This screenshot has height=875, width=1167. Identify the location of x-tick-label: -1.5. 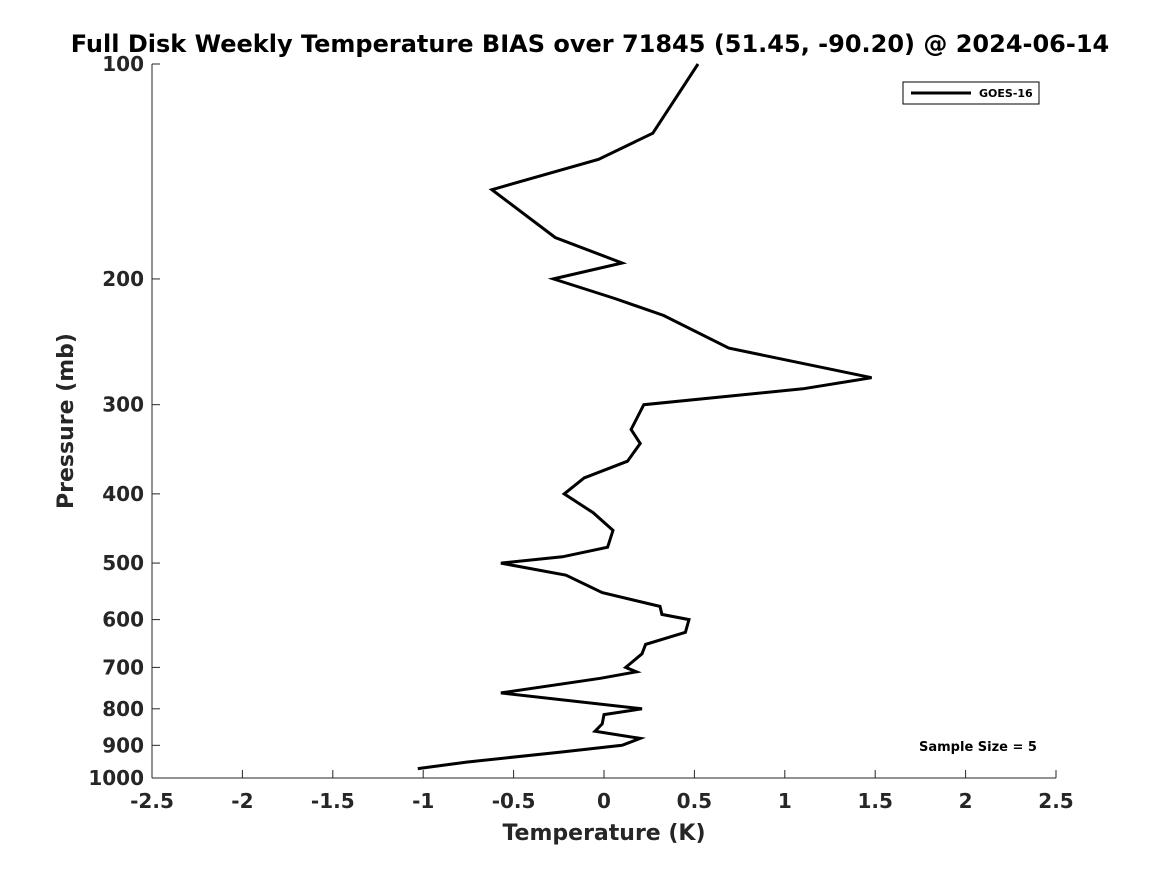
(333, 801).